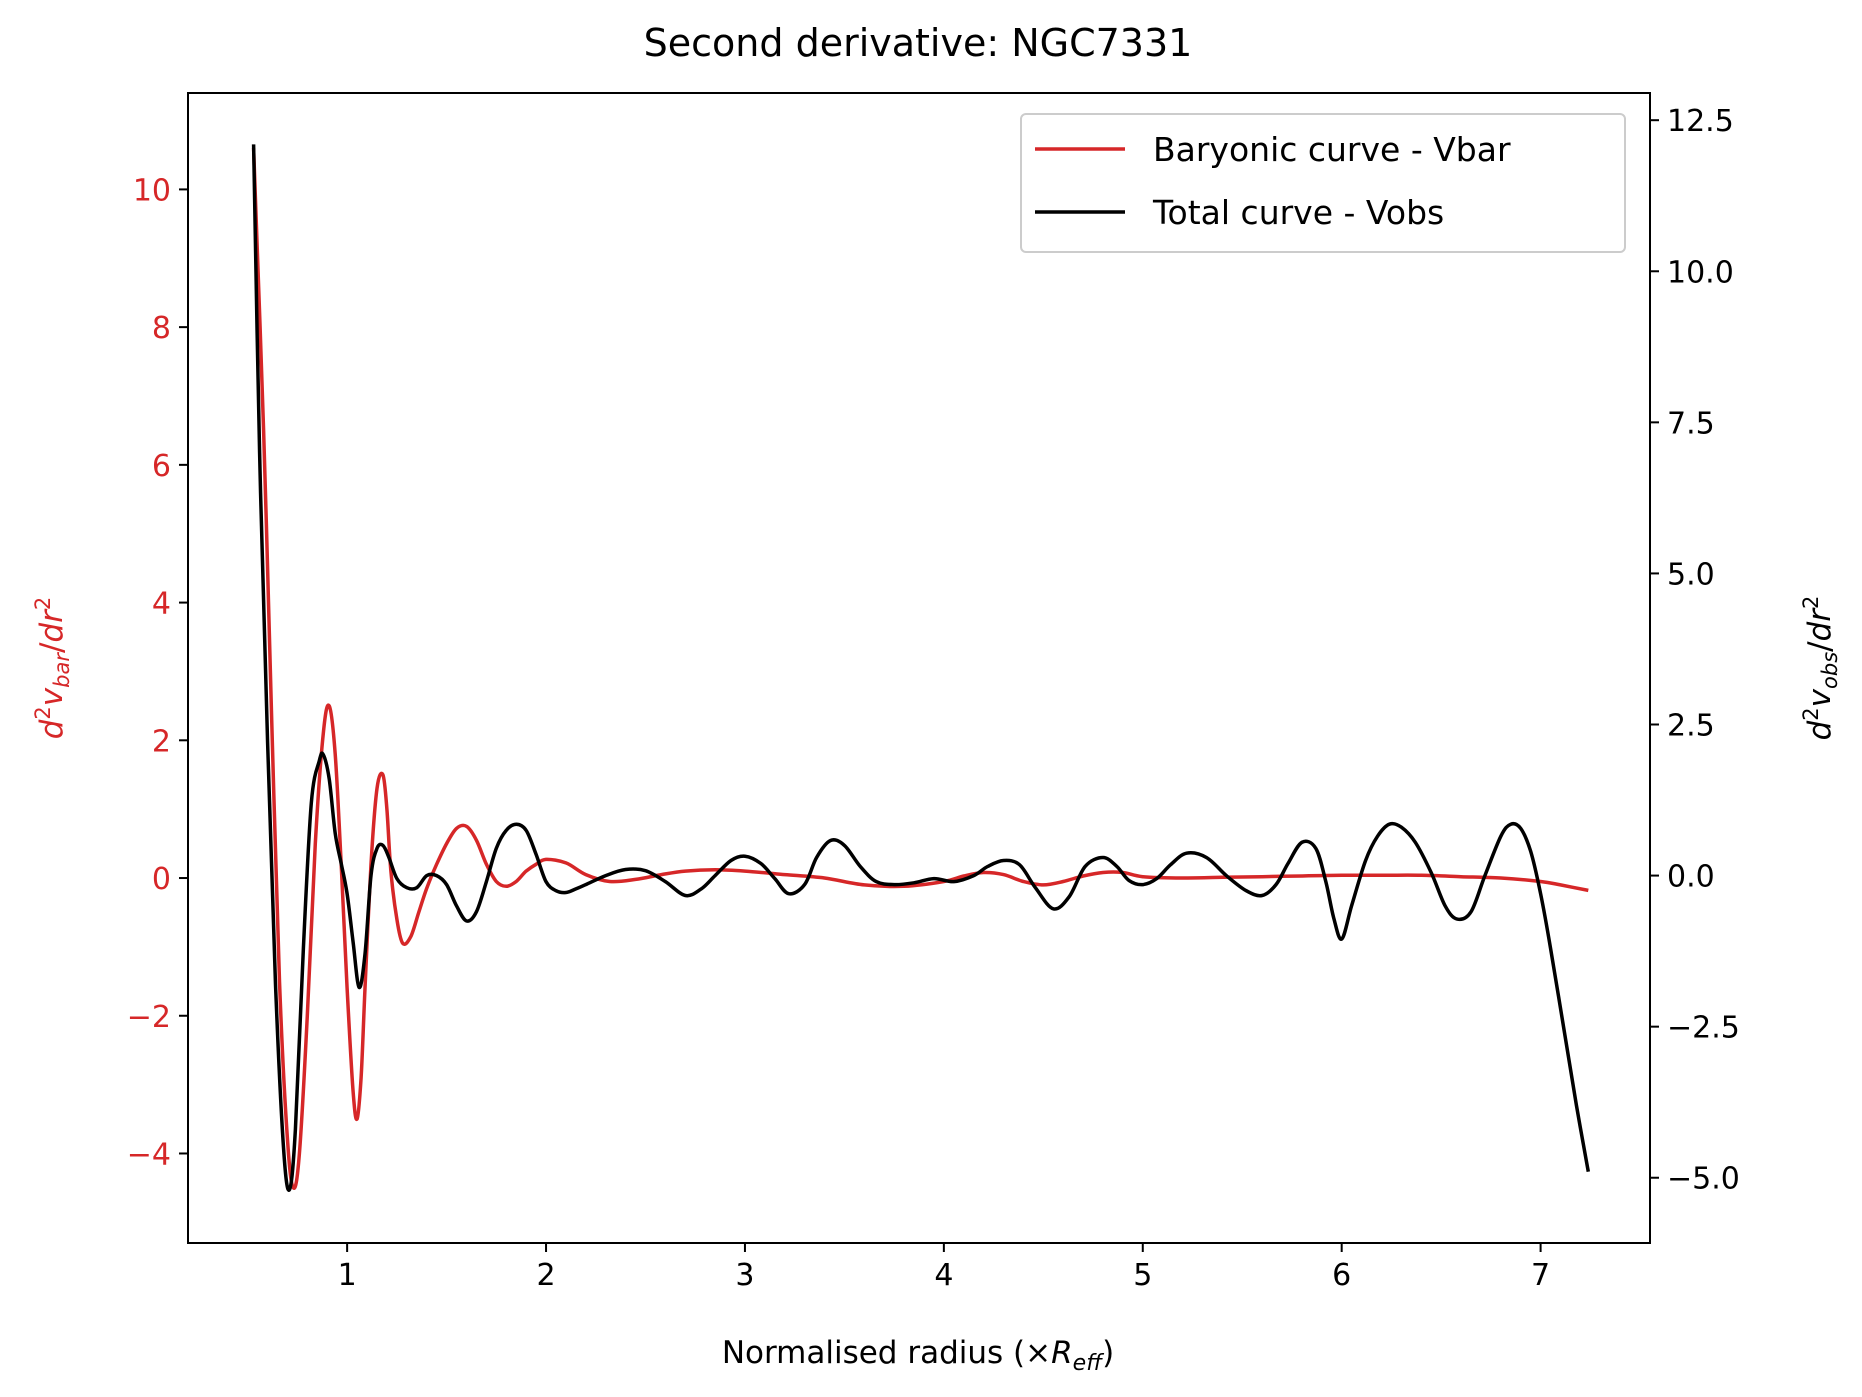  Describe the element at coordinates (1691, 726) in the screenshot. I see `right-y-tick-label: 2.5` at that location.